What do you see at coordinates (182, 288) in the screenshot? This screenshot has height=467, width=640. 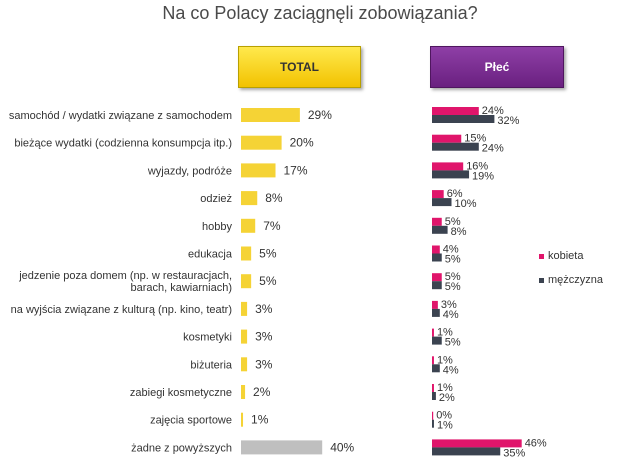 I see `category-label: barach, kawiarniach)` at bounding box center [182, 288].